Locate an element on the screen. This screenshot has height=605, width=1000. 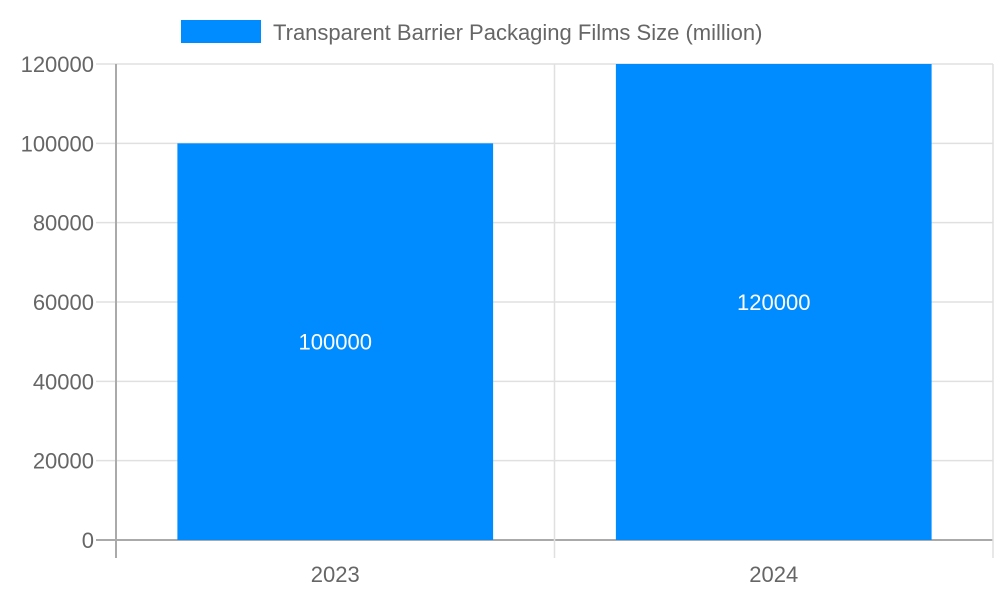
y-tick-label: 80000 is located at coordinates (63, 223).